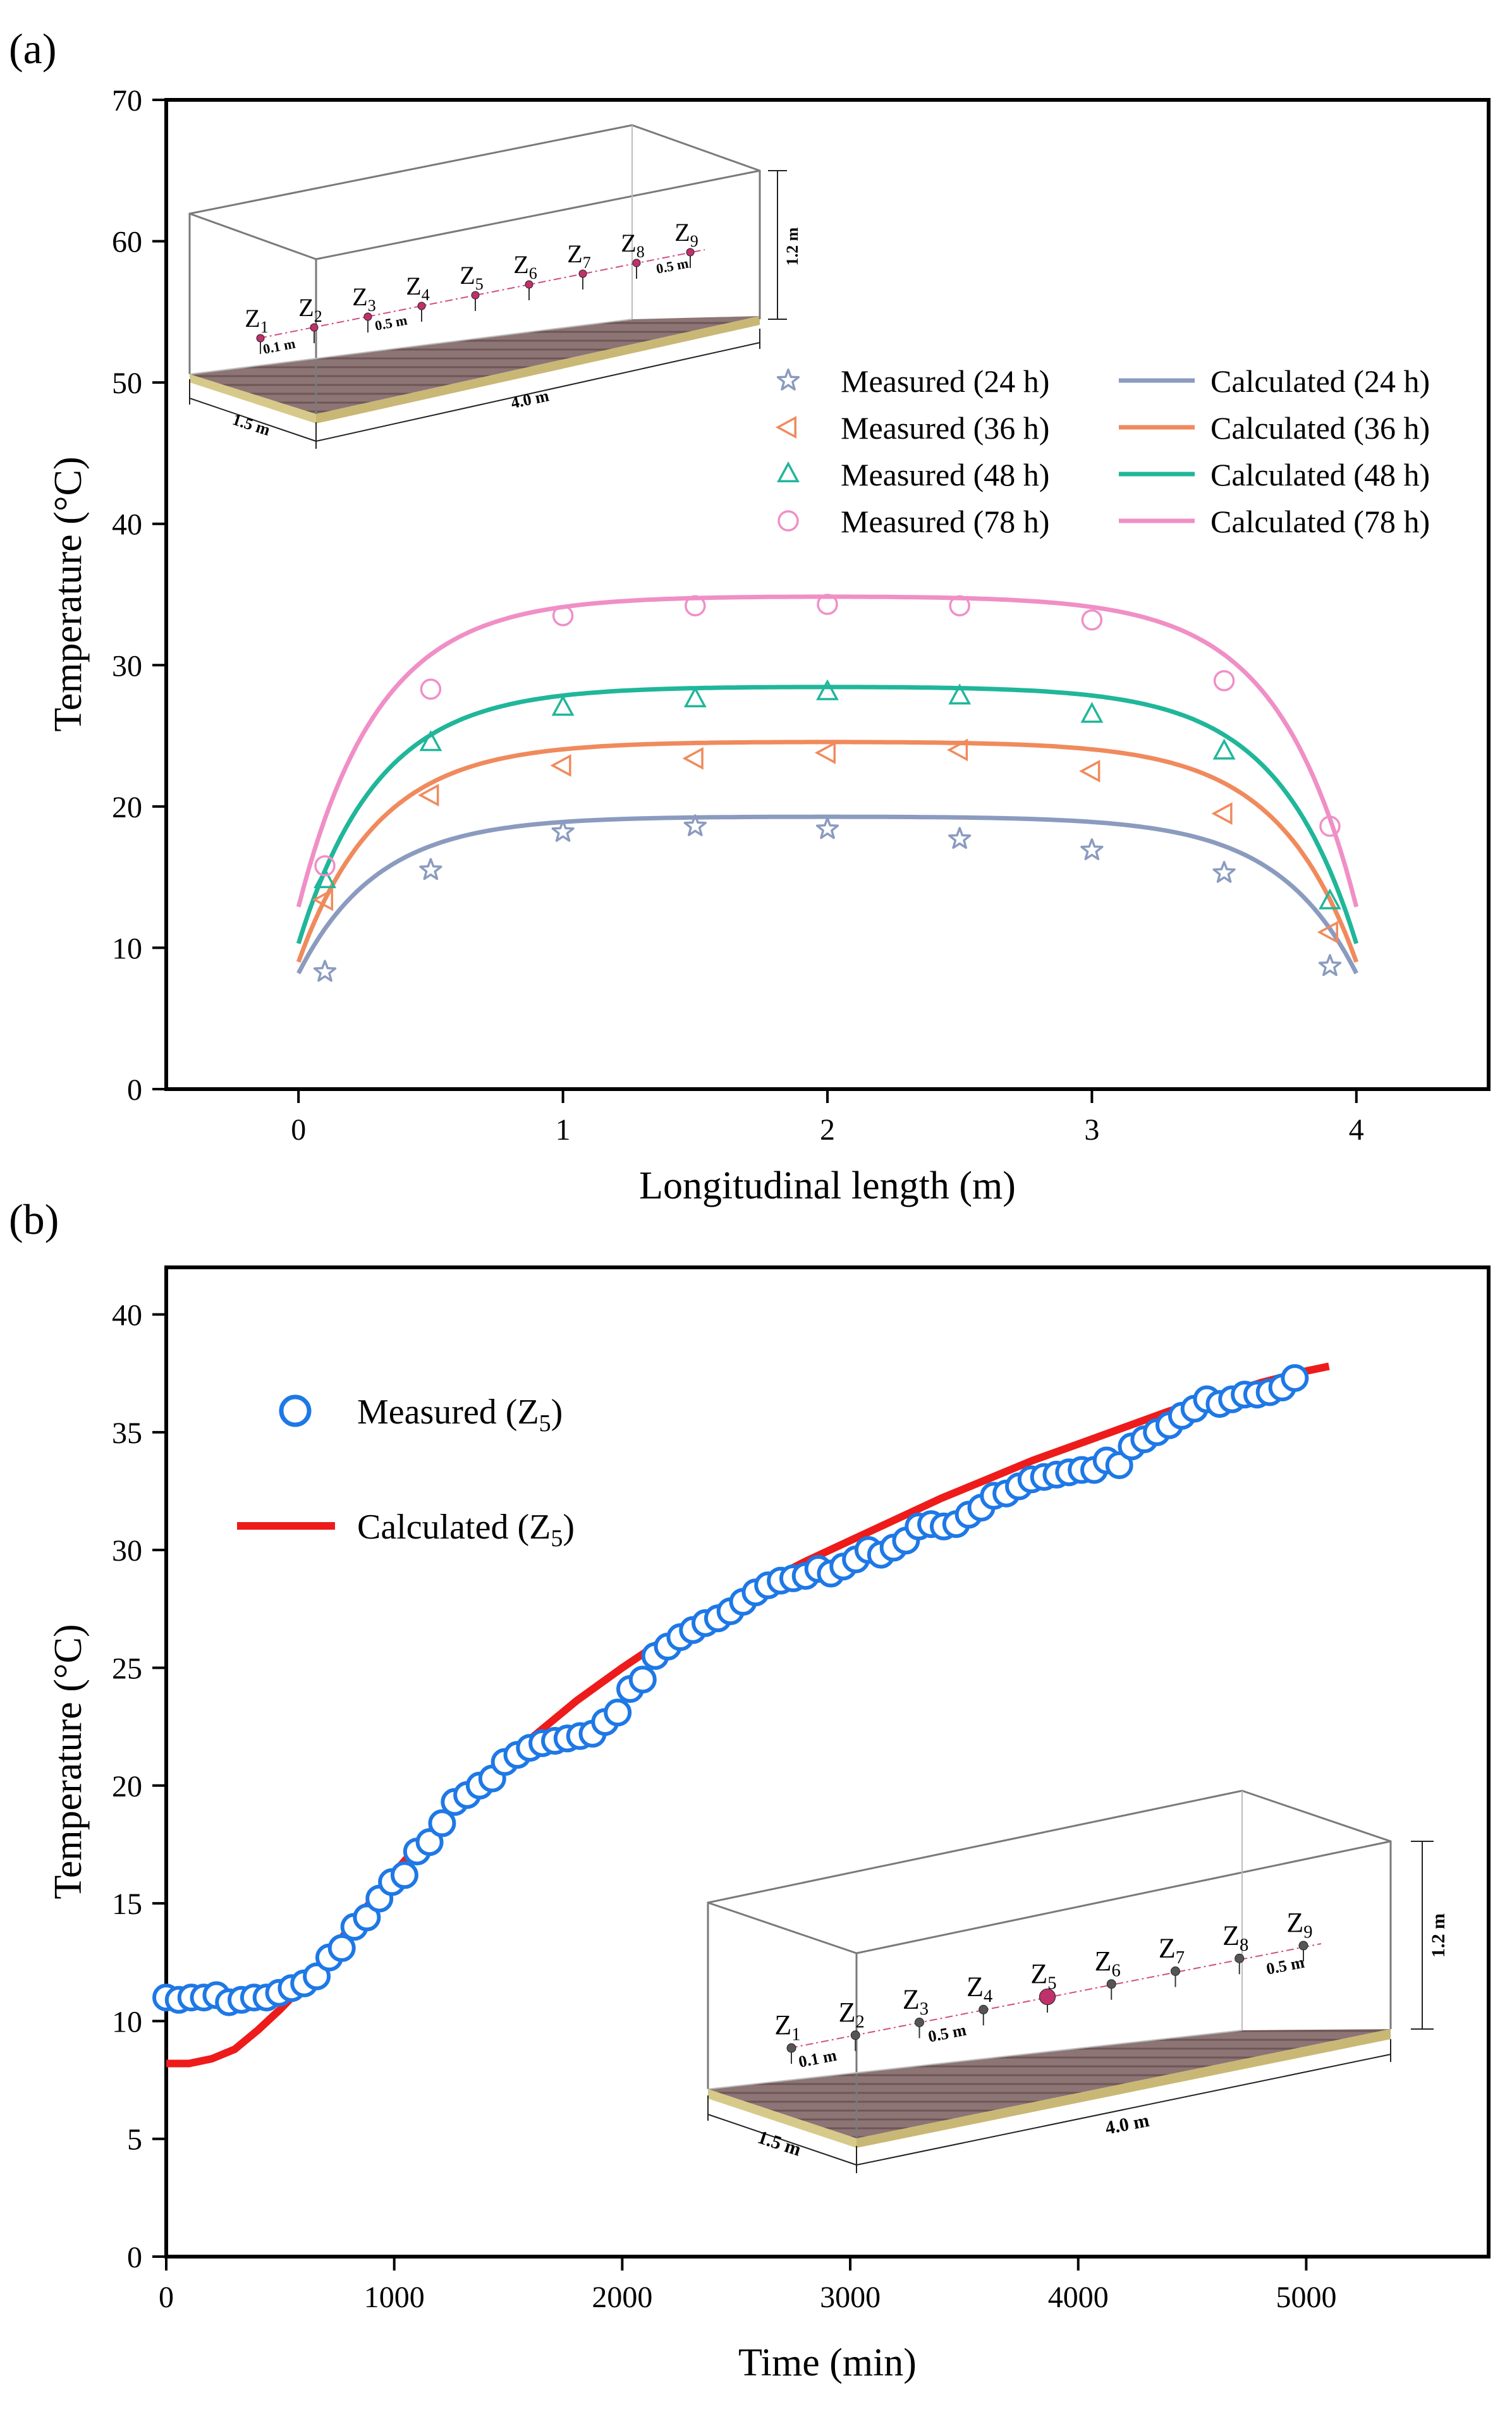 The width and height of the screenshot is (1512, 2414). What do you see at coordinates (127, 1668) in the screenshot?
I see `panel-b-y-tick-label: 25` at bounding box center [127, 1668].